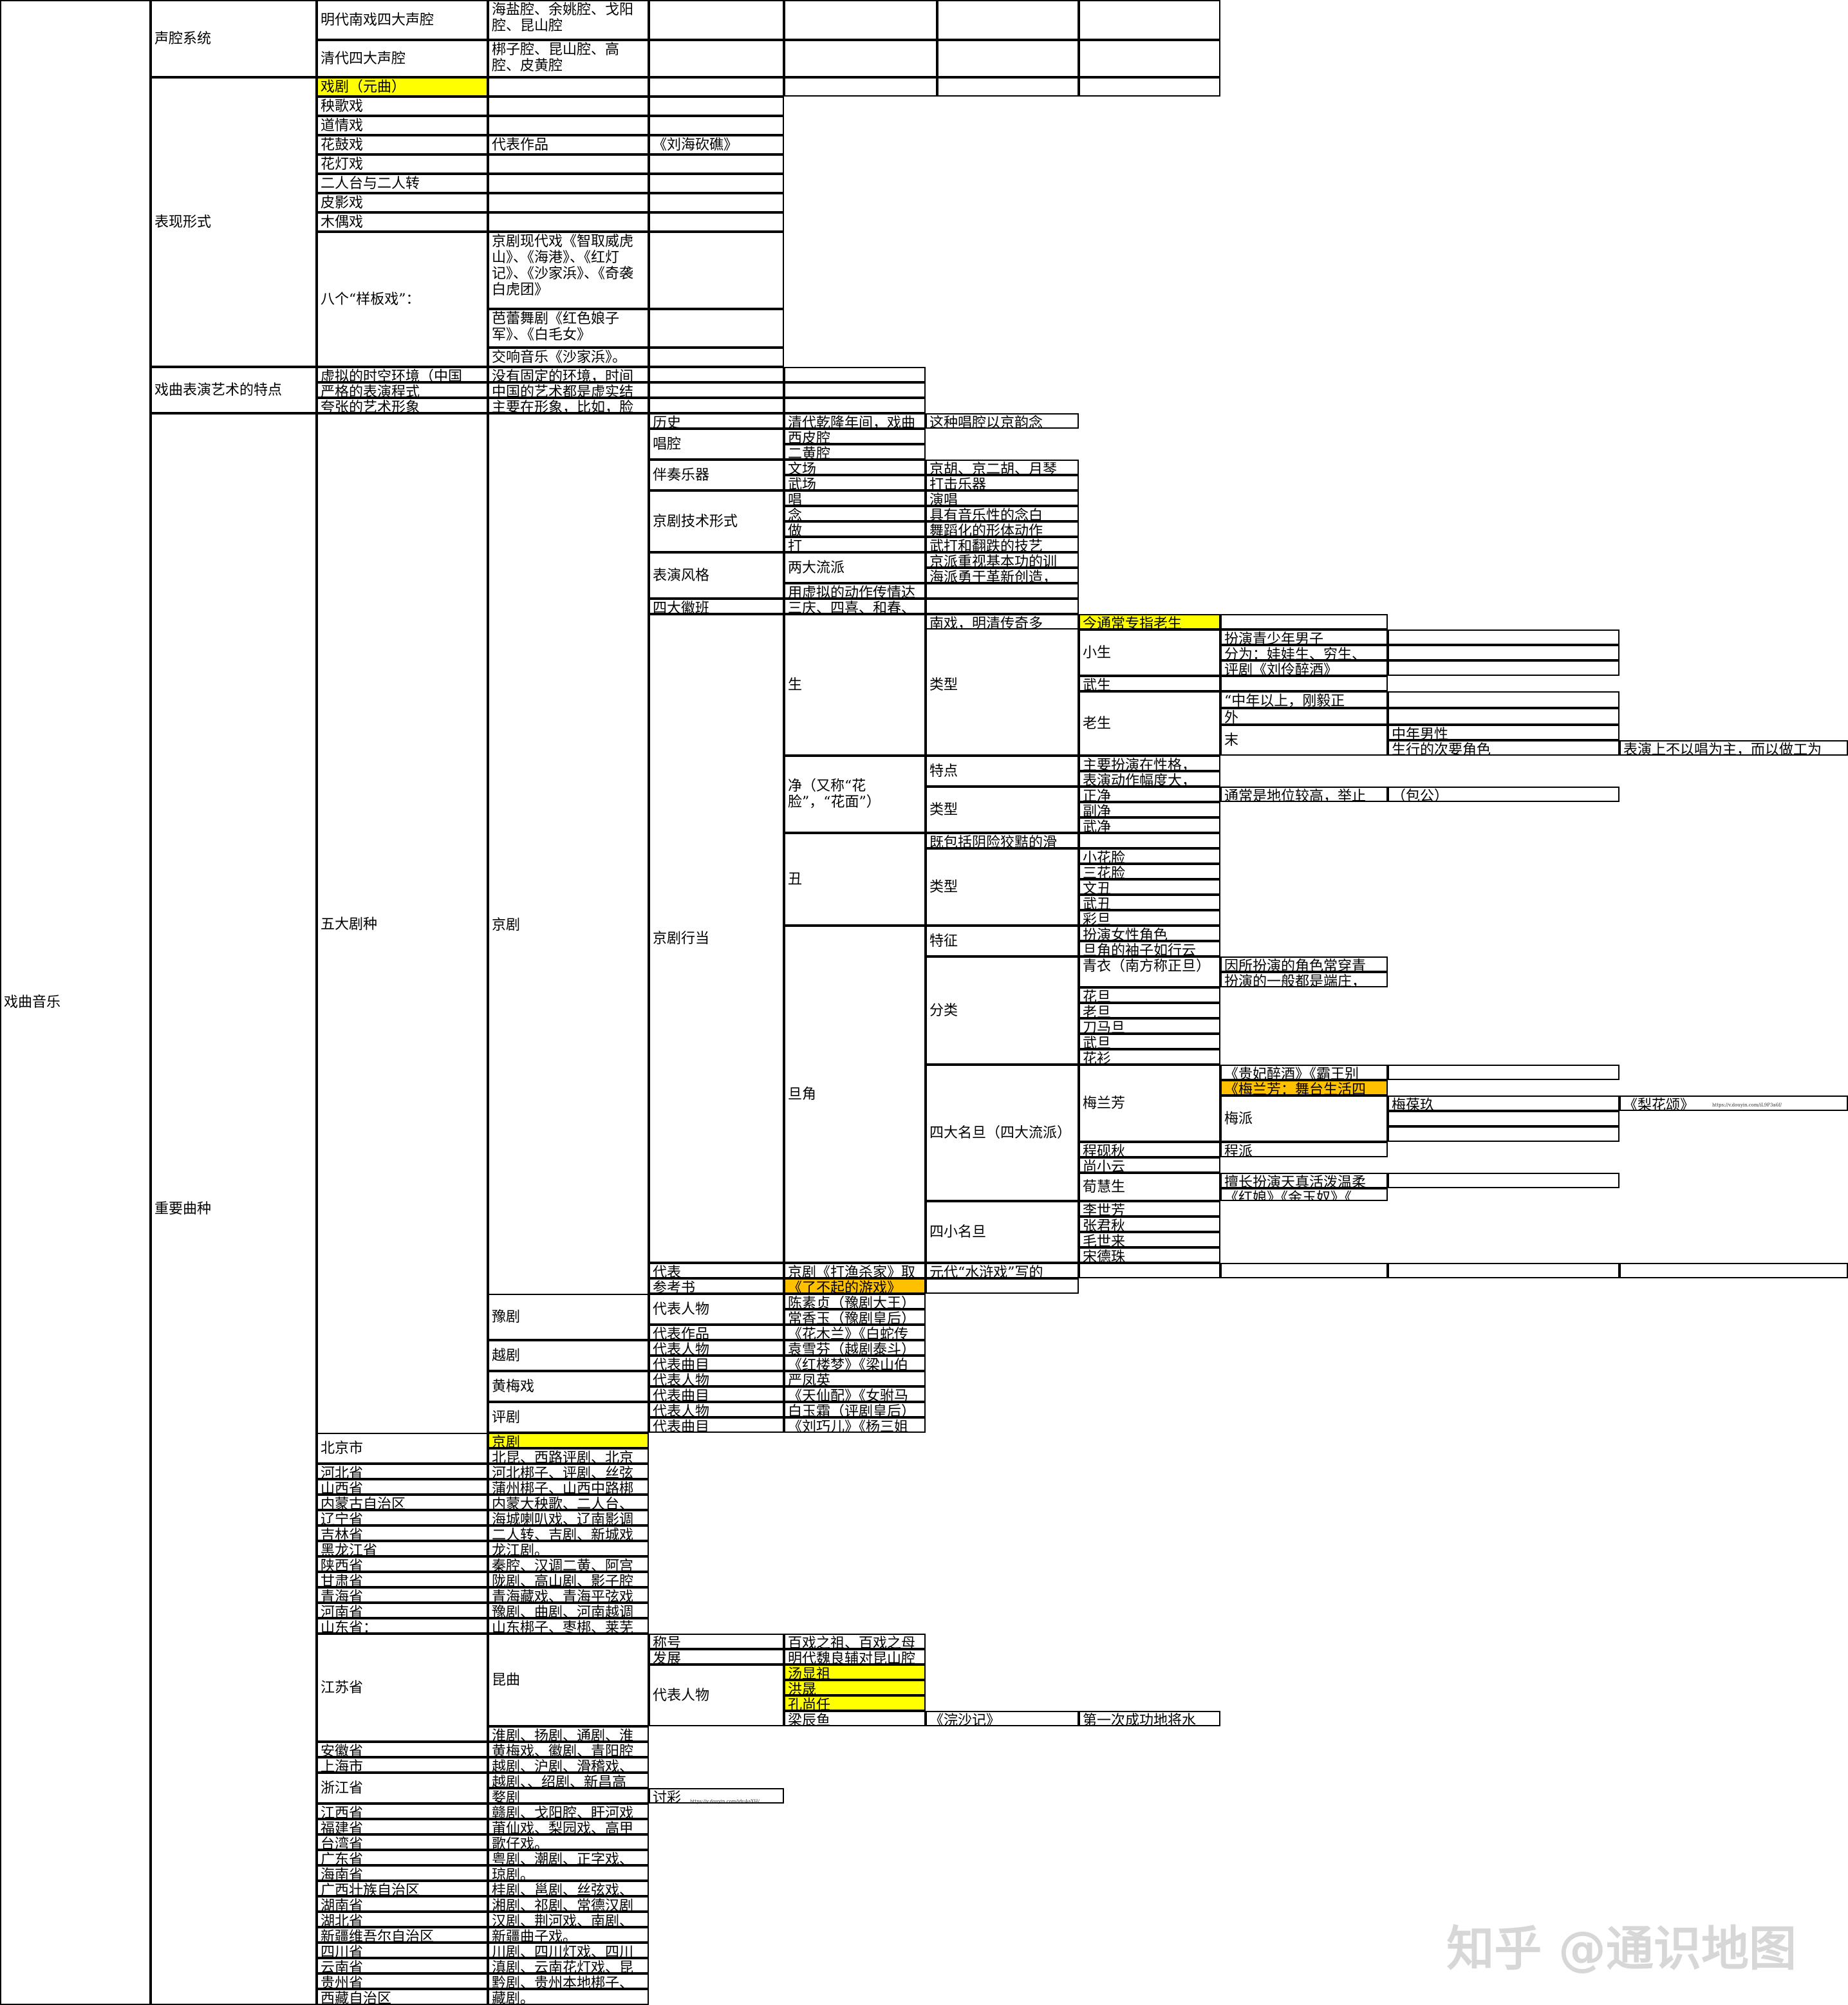 Image resolution: width=1848 pixels, height=2005 pixels. I want to click on table-cell: 道情戏, so click(402, 125).